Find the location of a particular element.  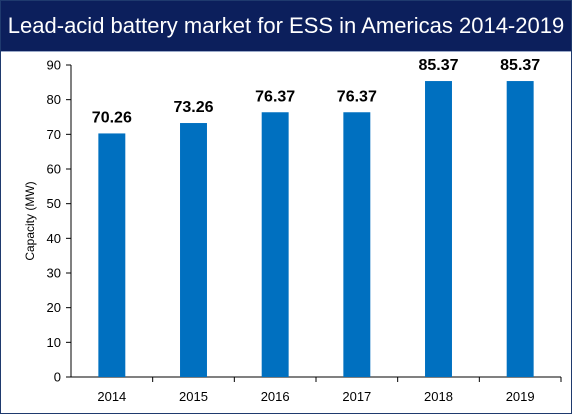

value-labels: 70.26 73.26 76.37 76.37 85.37 85.37 is located at coordinates (316, 91).